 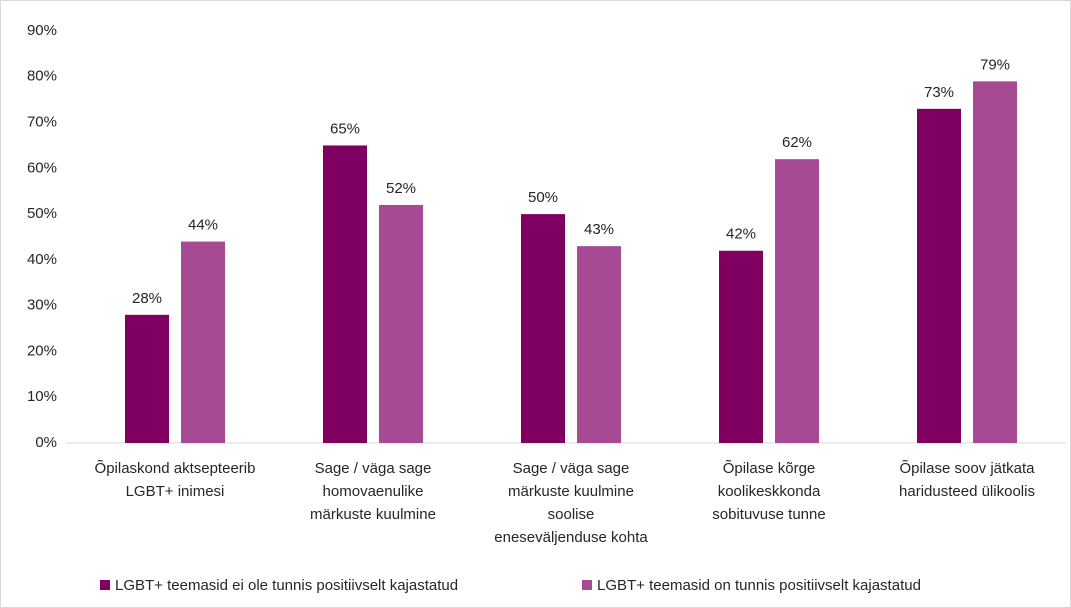 I want to click on y-tick-label: 80%, so click(x=42, y=76).